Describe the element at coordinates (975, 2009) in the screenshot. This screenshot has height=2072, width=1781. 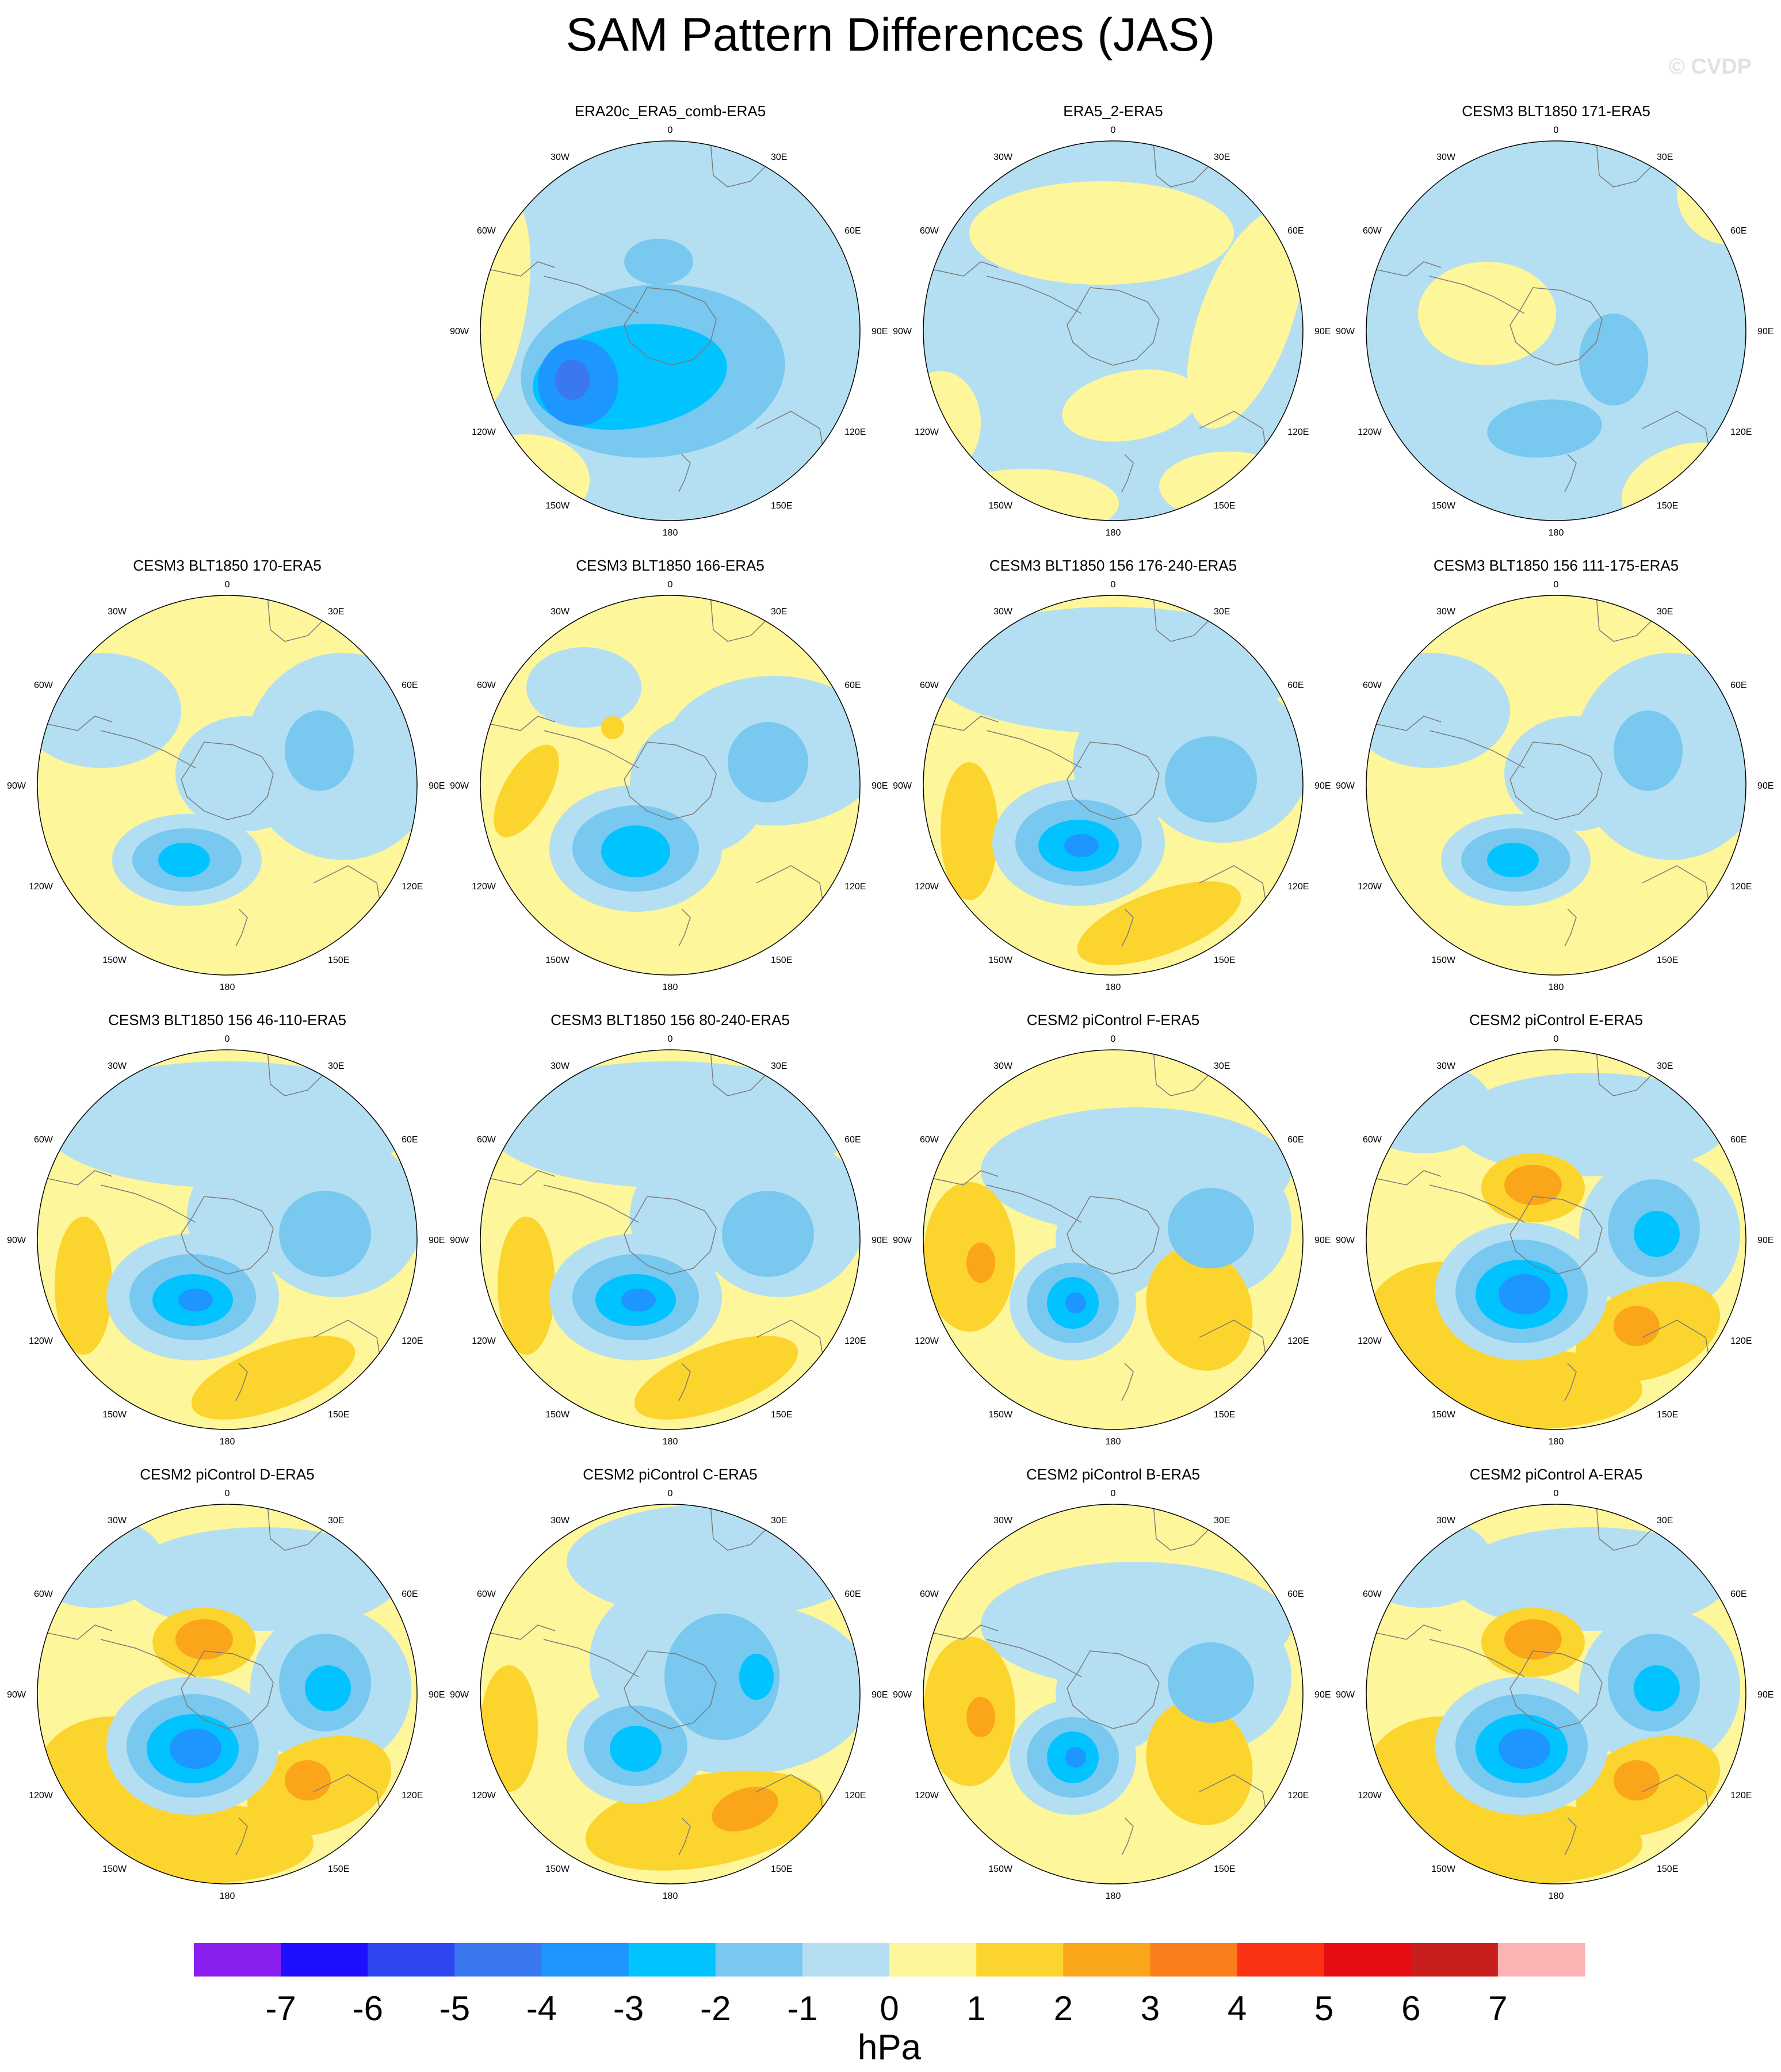
I see `colorbar-label: 1` at that location.